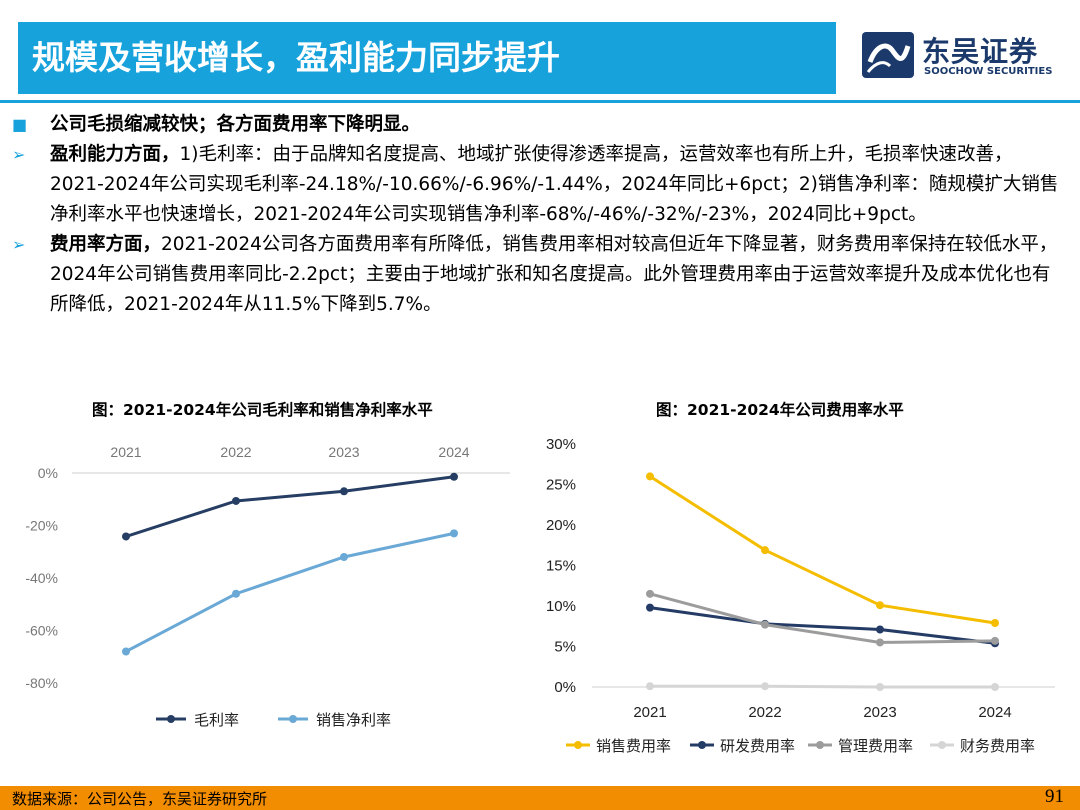 The height and width of the screenshot is (810, 1080). I want to click on y-tick-label: -40%, so click(41, 578).